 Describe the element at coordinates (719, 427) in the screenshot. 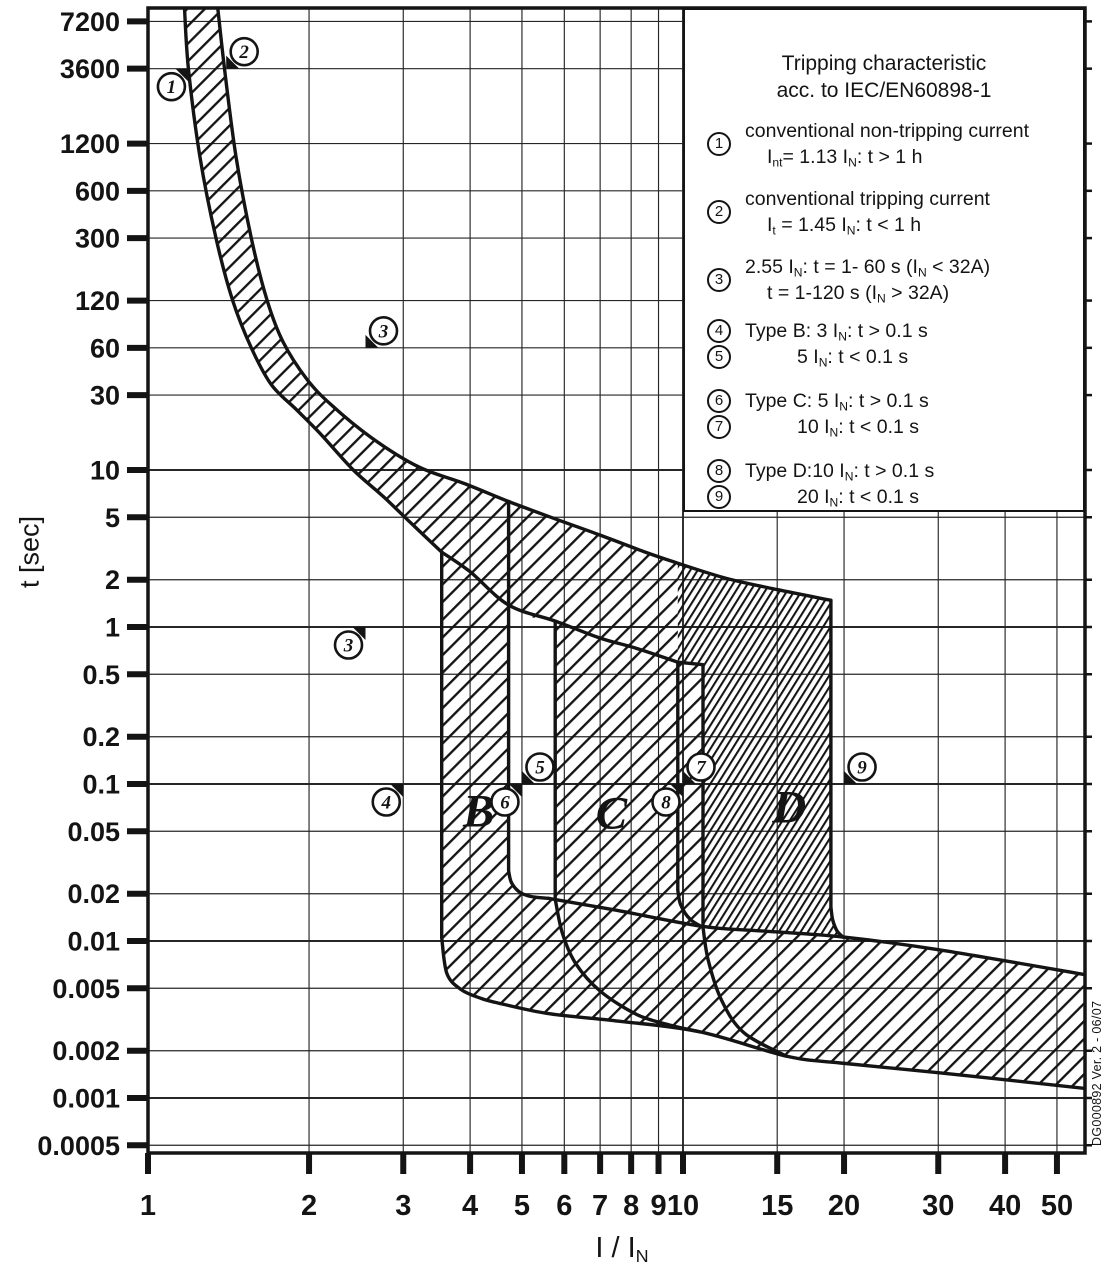

I see `legend-item-number-7: 7` at that location.